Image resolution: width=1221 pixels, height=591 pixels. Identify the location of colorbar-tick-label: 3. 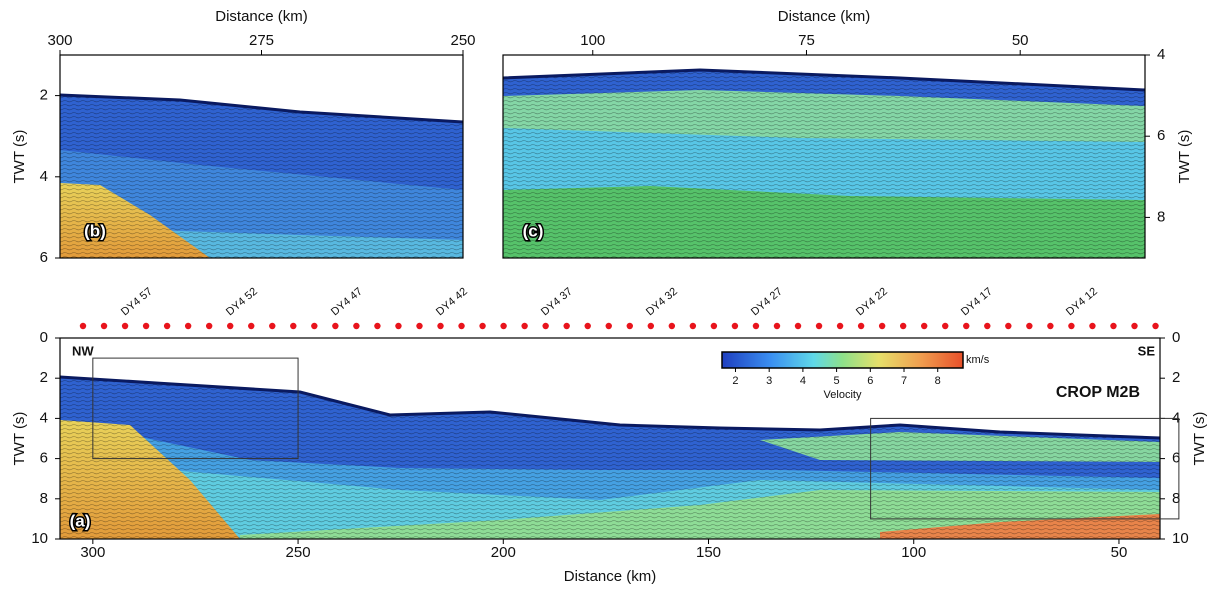
(769, 381).